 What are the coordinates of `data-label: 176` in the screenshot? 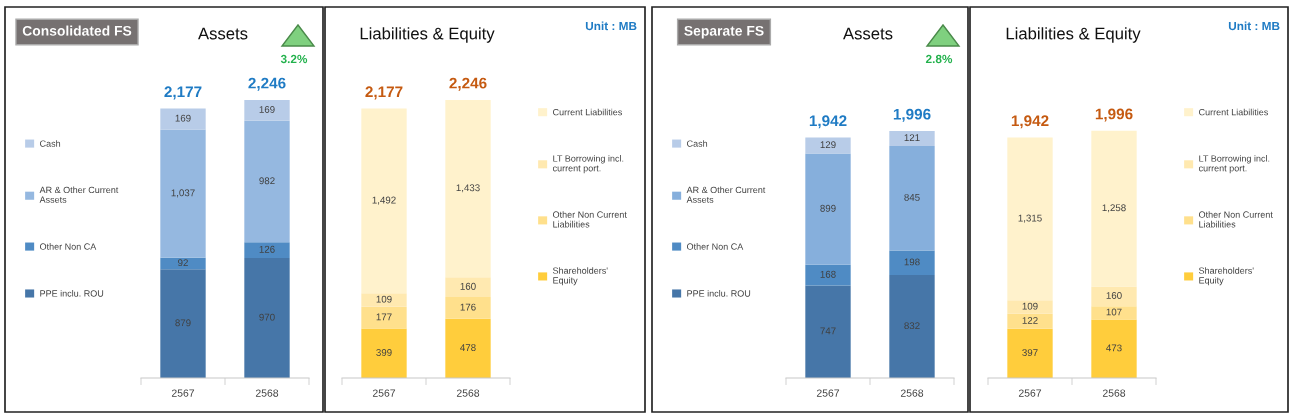 It's located at (468, 307).